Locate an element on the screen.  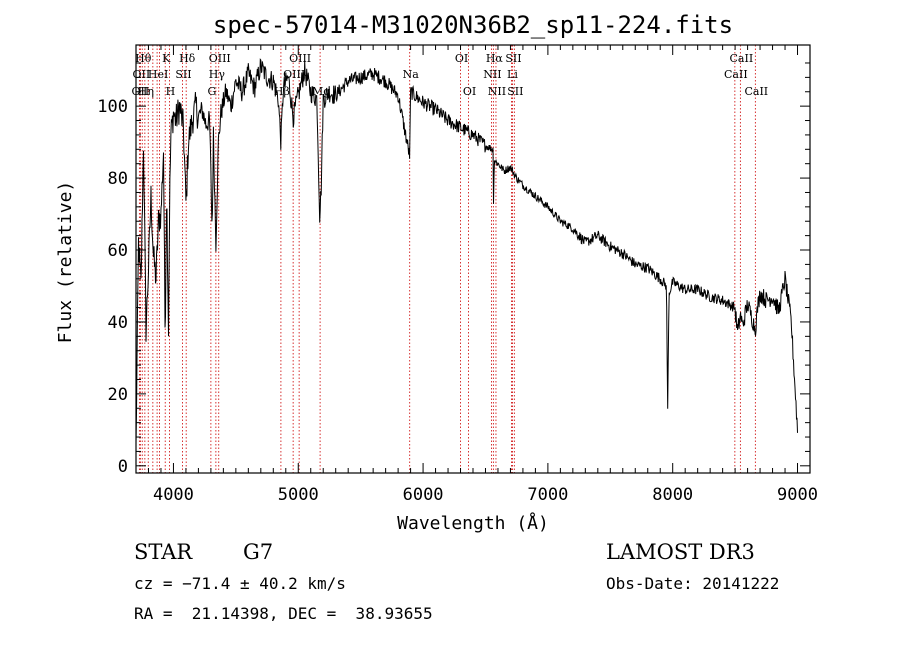
spectral-line-label: Hγ is located at coordinates (217, 74).